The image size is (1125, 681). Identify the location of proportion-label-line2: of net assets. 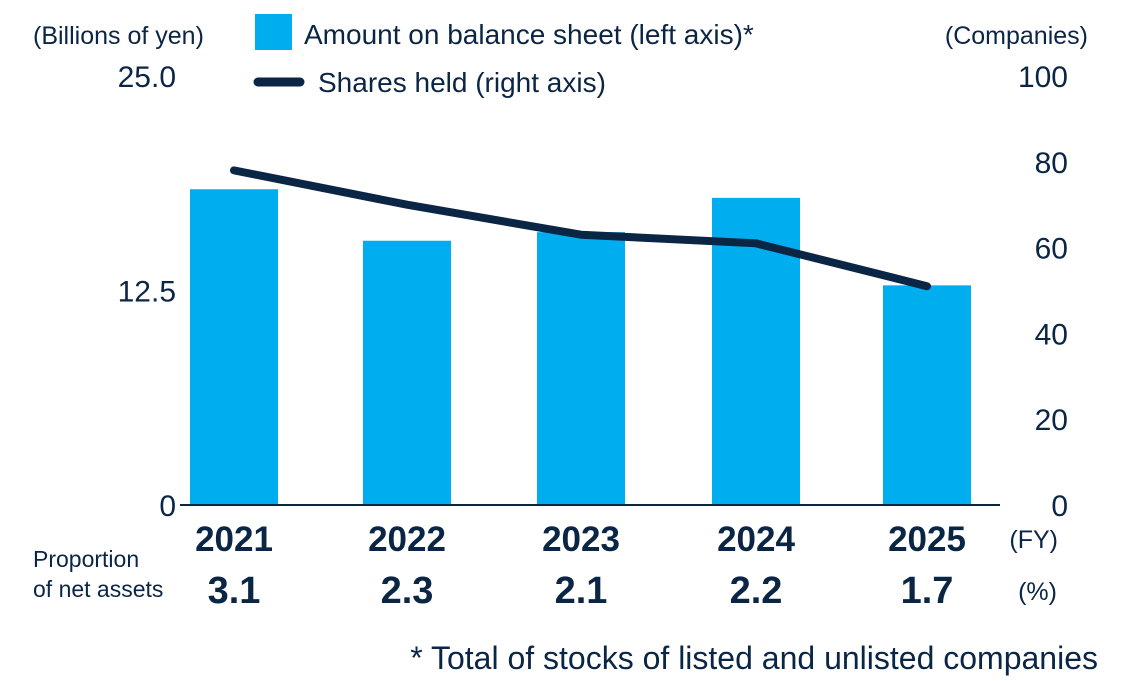
(98, 589).